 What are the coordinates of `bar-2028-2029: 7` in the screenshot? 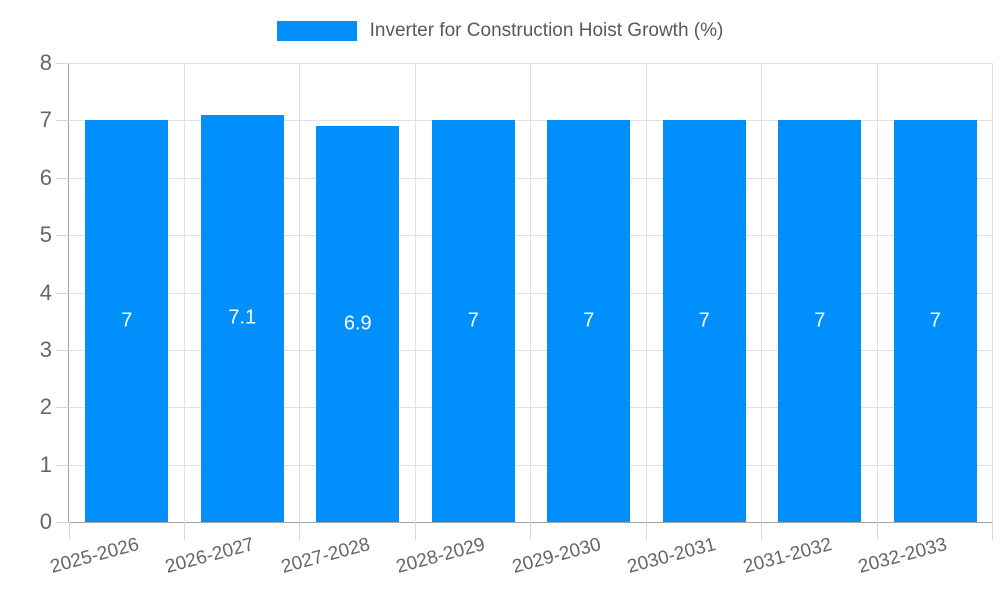 It's located at (473, 321).